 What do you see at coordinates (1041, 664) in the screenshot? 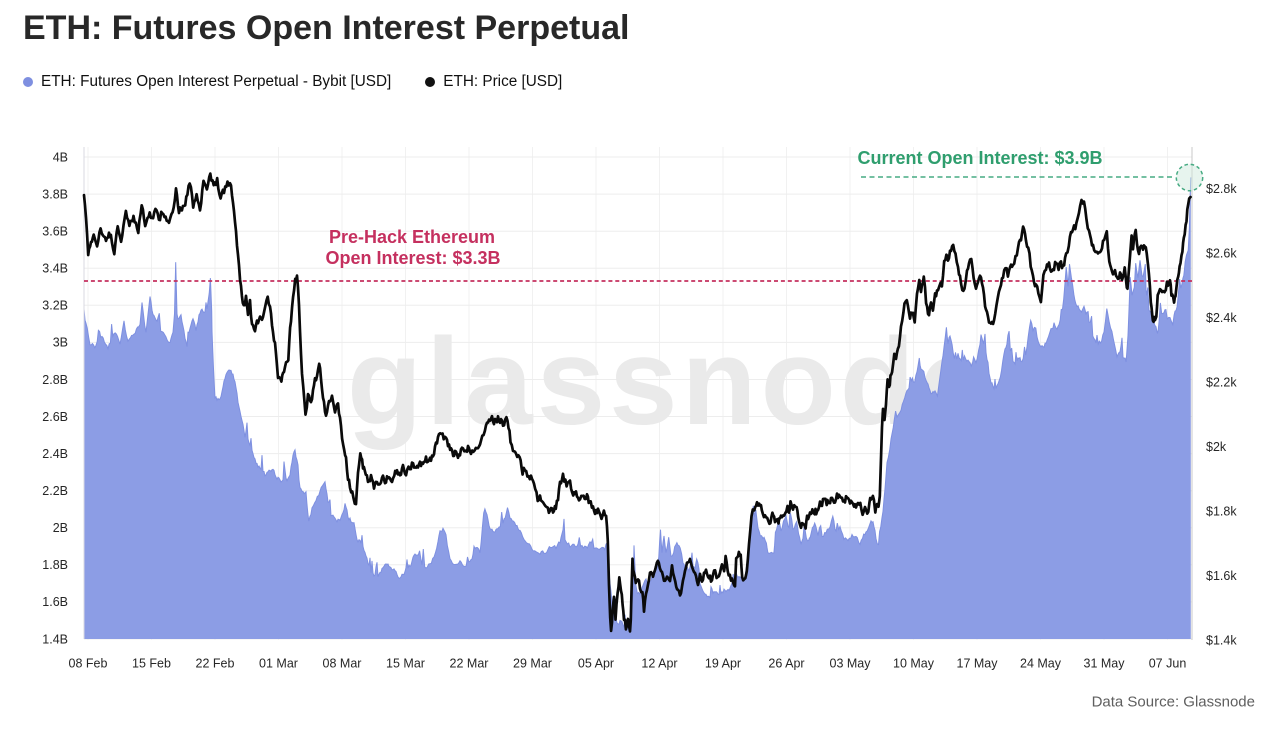
I see `svg-text: 24 May` at bounding box center [1041, 664].